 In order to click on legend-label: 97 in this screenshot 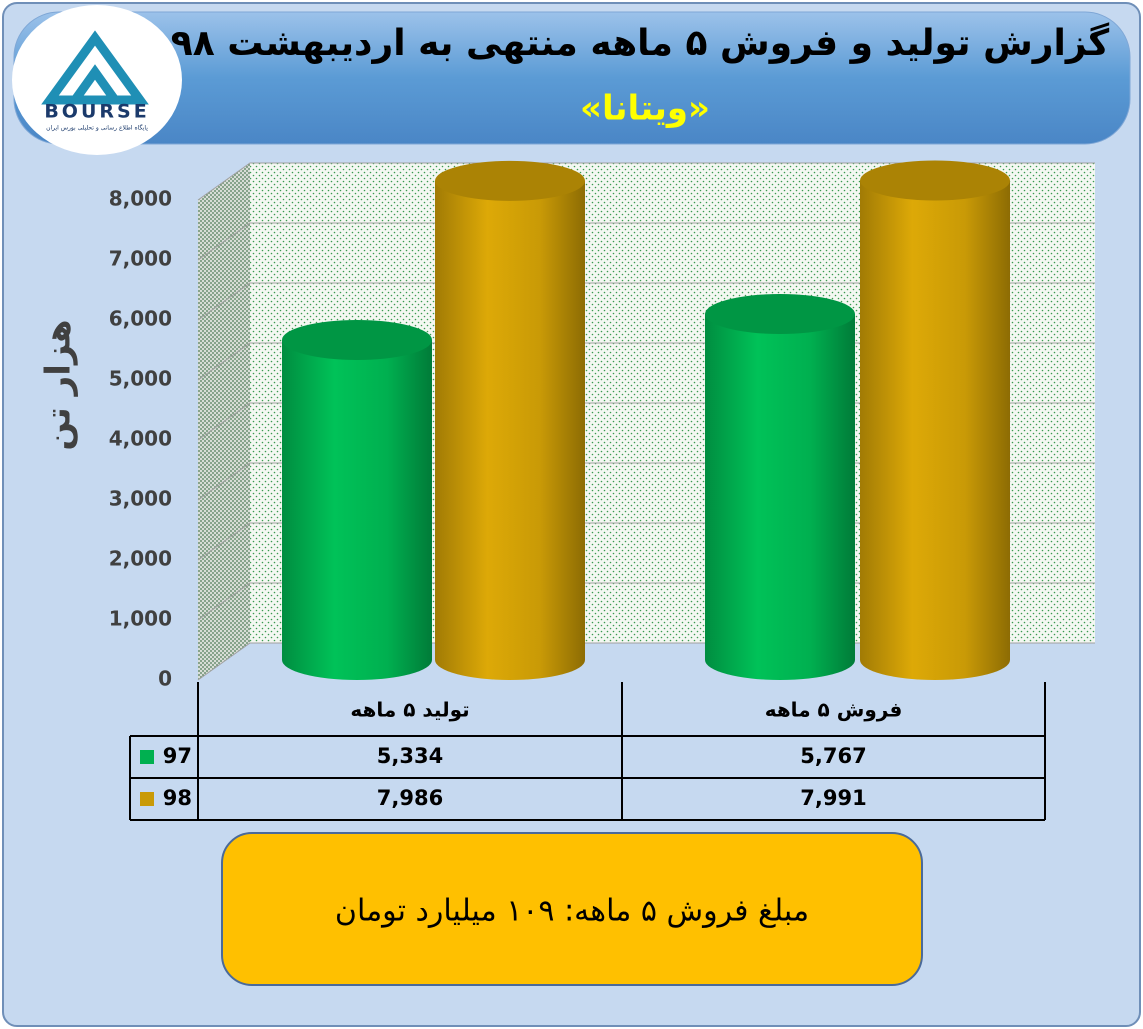, I will do `click(177, 756)`.